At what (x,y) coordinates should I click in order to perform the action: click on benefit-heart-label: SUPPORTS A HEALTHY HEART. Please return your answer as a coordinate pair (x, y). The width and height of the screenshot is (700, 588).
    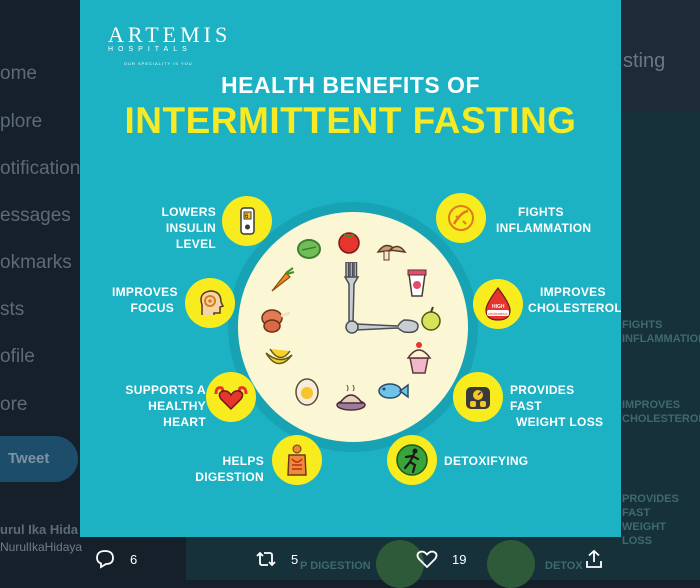
    Looking at the image, I should click on (165, 406).